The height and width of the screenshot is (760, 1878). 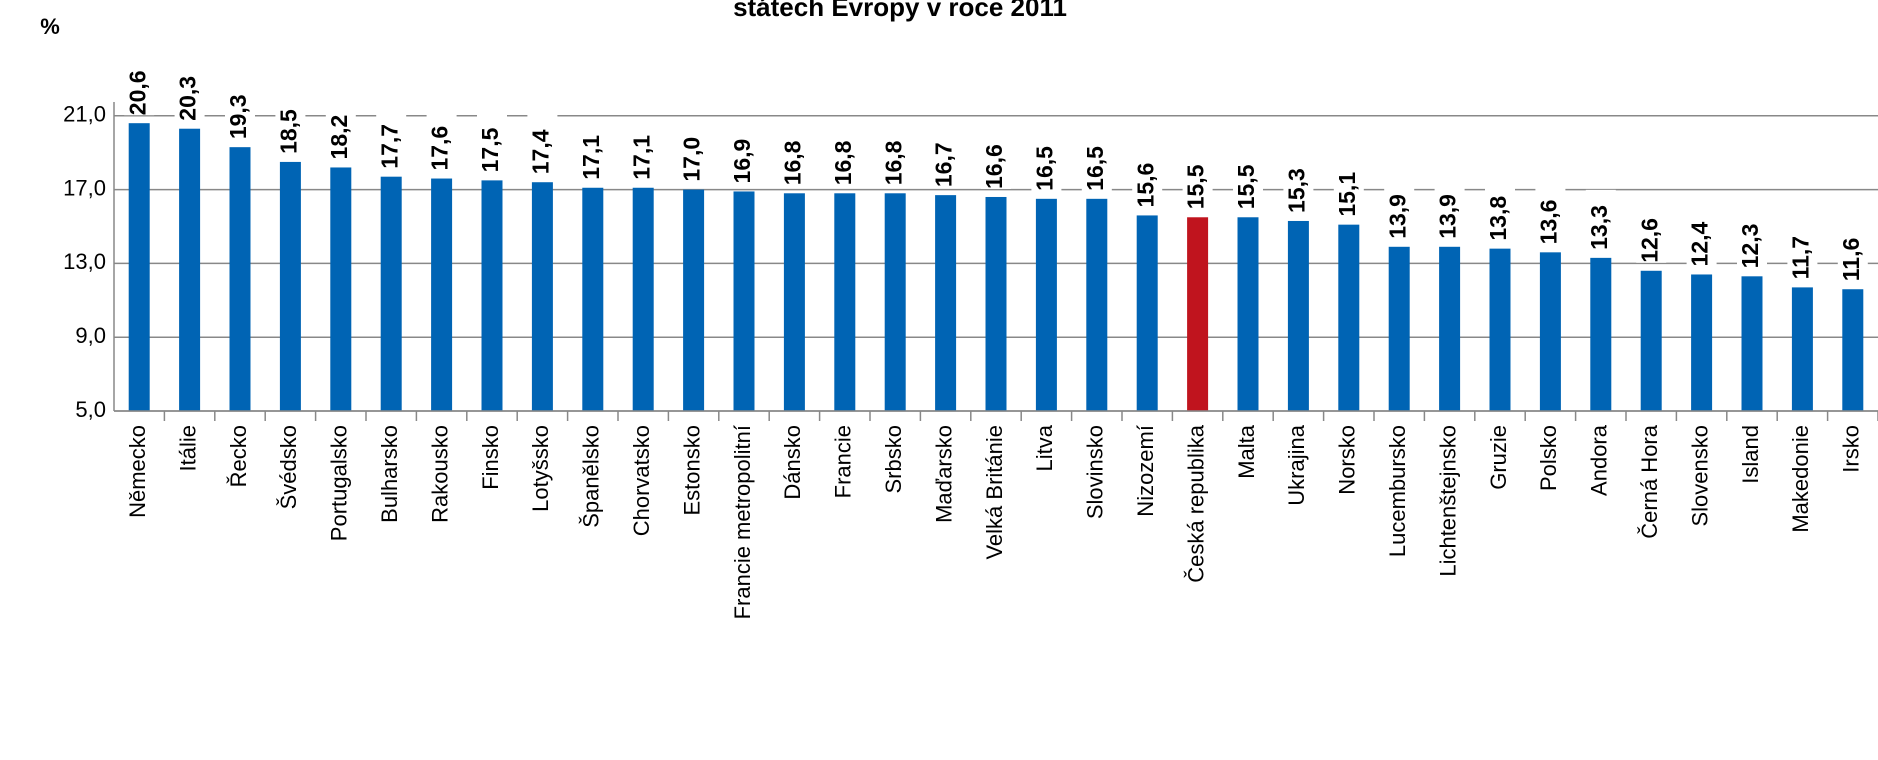 I want to click on x-tick-label: Česká republika, so click(x=1195, y=503).